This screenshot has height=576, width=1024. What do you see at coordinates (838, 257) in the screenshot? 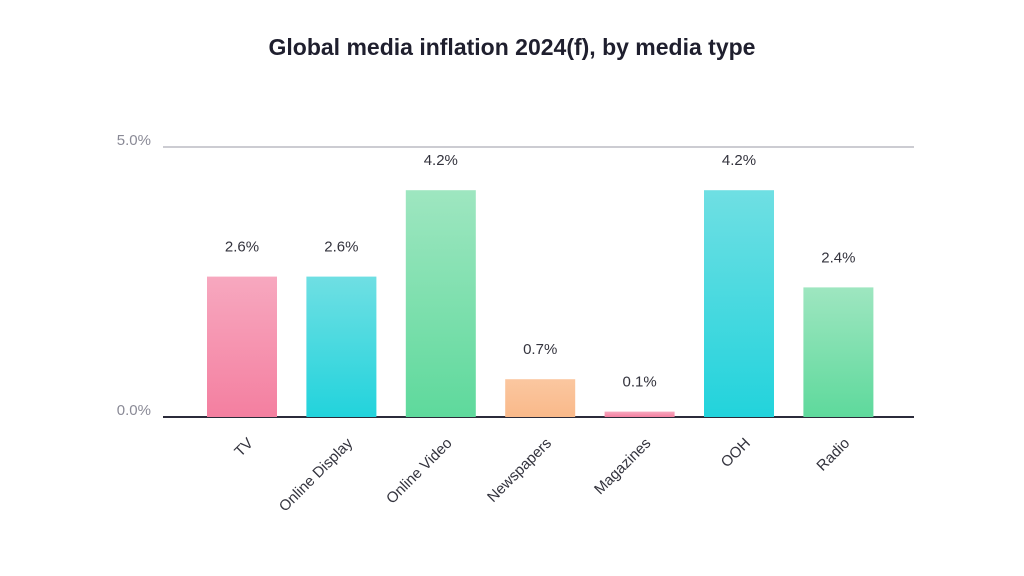
I see `data-label: 2.4%` at bounding box center [838, 257].